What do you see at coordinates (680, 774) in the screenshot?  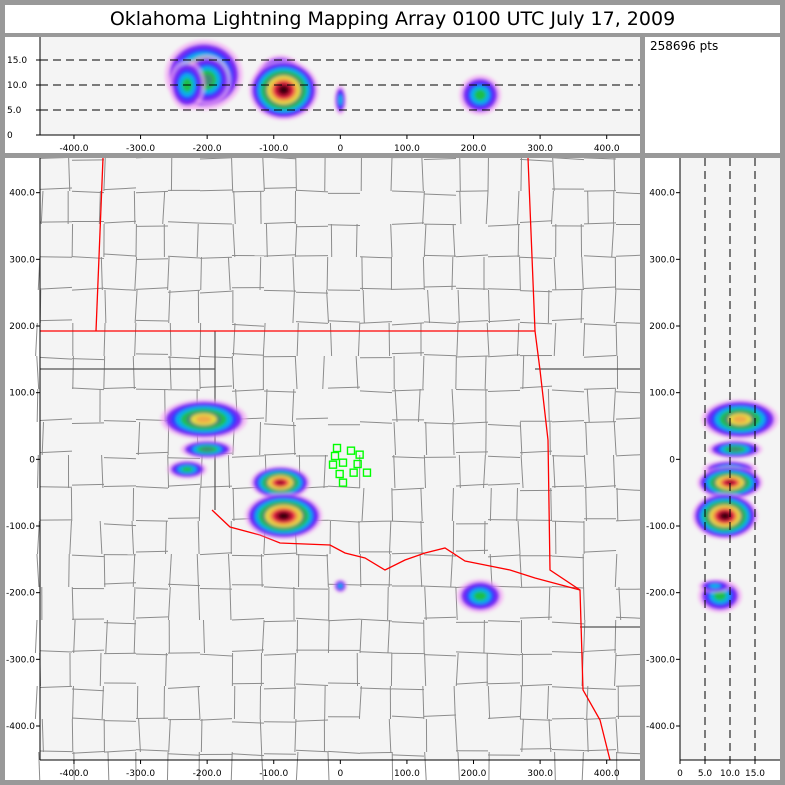 I see `x-tick-label: 0` at bounding box center [680, 774].